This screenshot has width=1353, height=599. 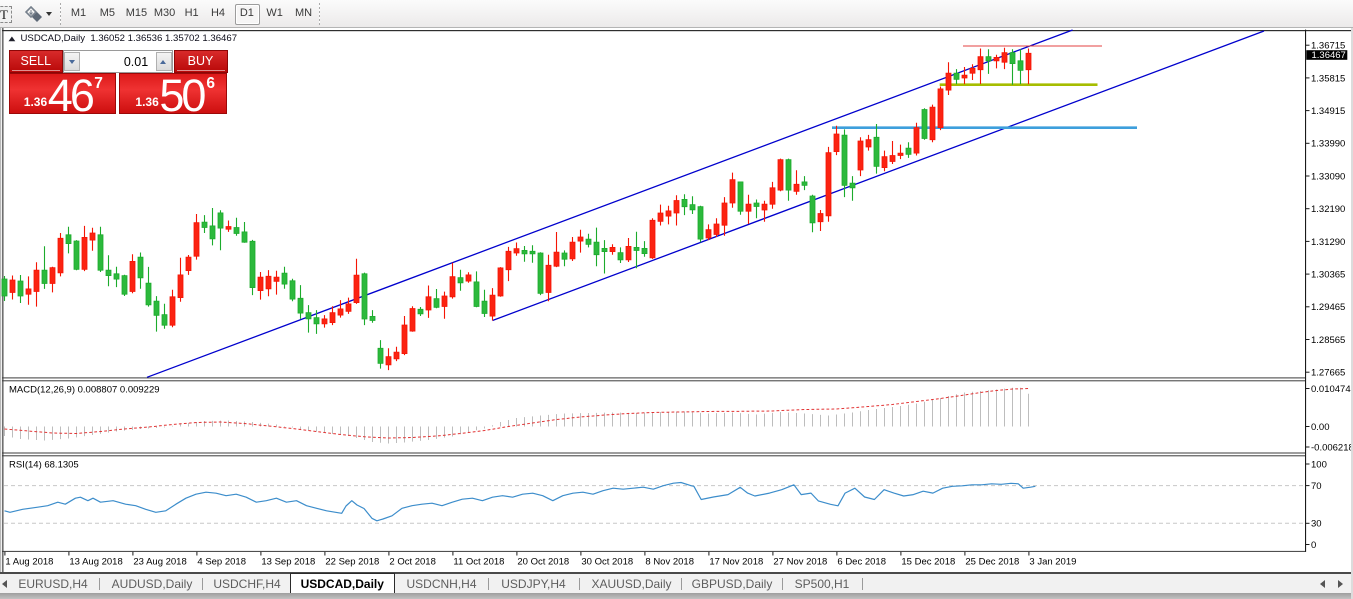 I want to click on svg-text: 2 Oct 2018, so click(x=412, y=562).